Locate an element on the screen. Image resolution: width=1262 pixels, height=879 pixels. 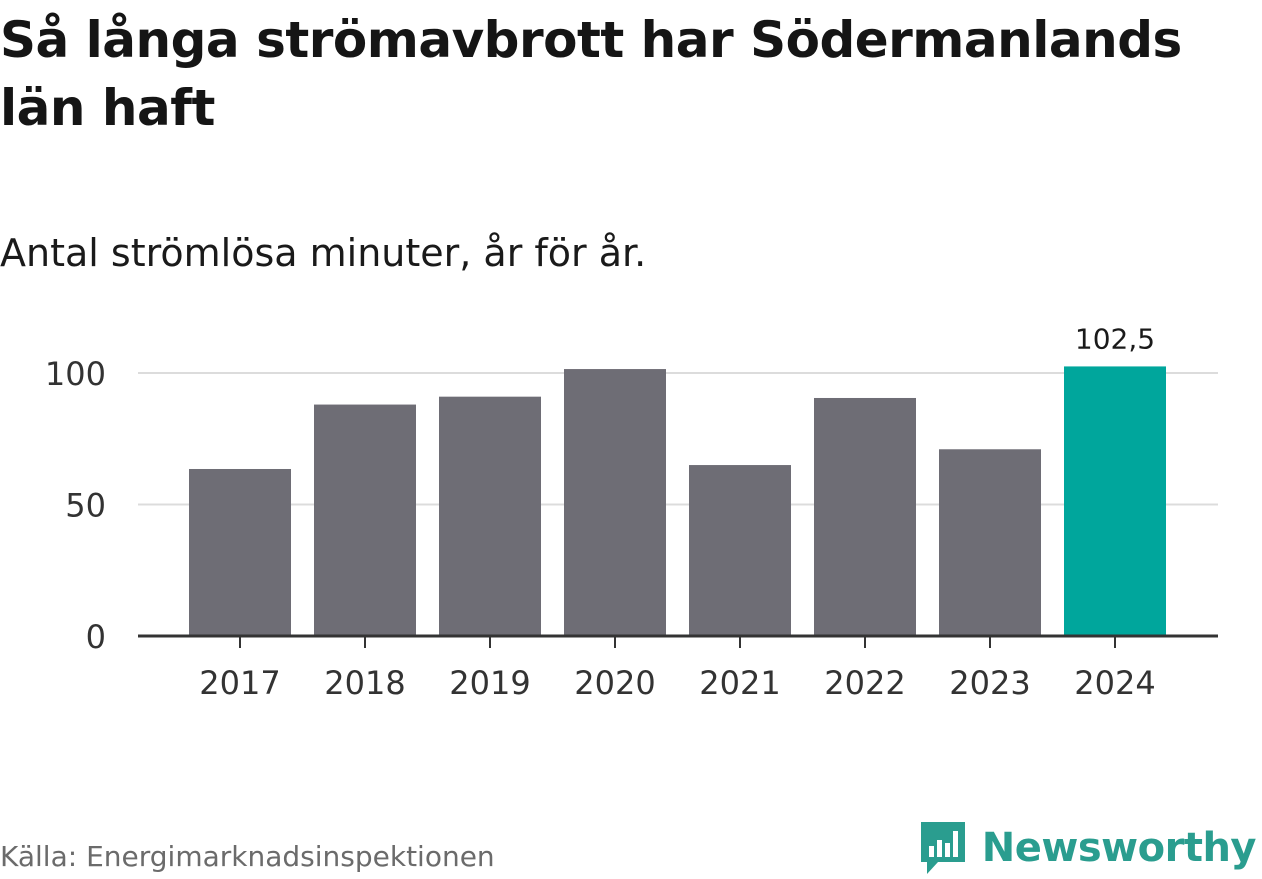
source-note: Källa: Energimarknadsinspektionen is located at coordinates (247, 856).